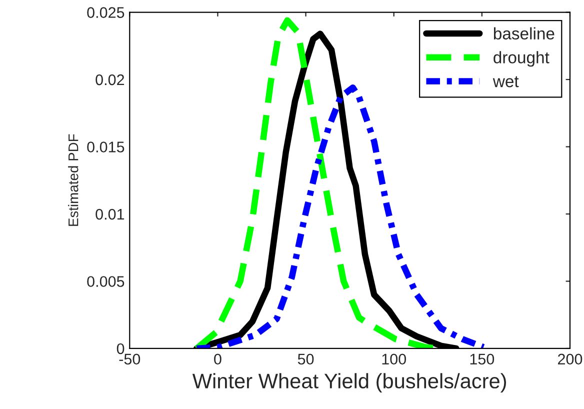 This screenshot has width=584, height=409. I want to click on x-tick-label: 50, so click(306, 359).